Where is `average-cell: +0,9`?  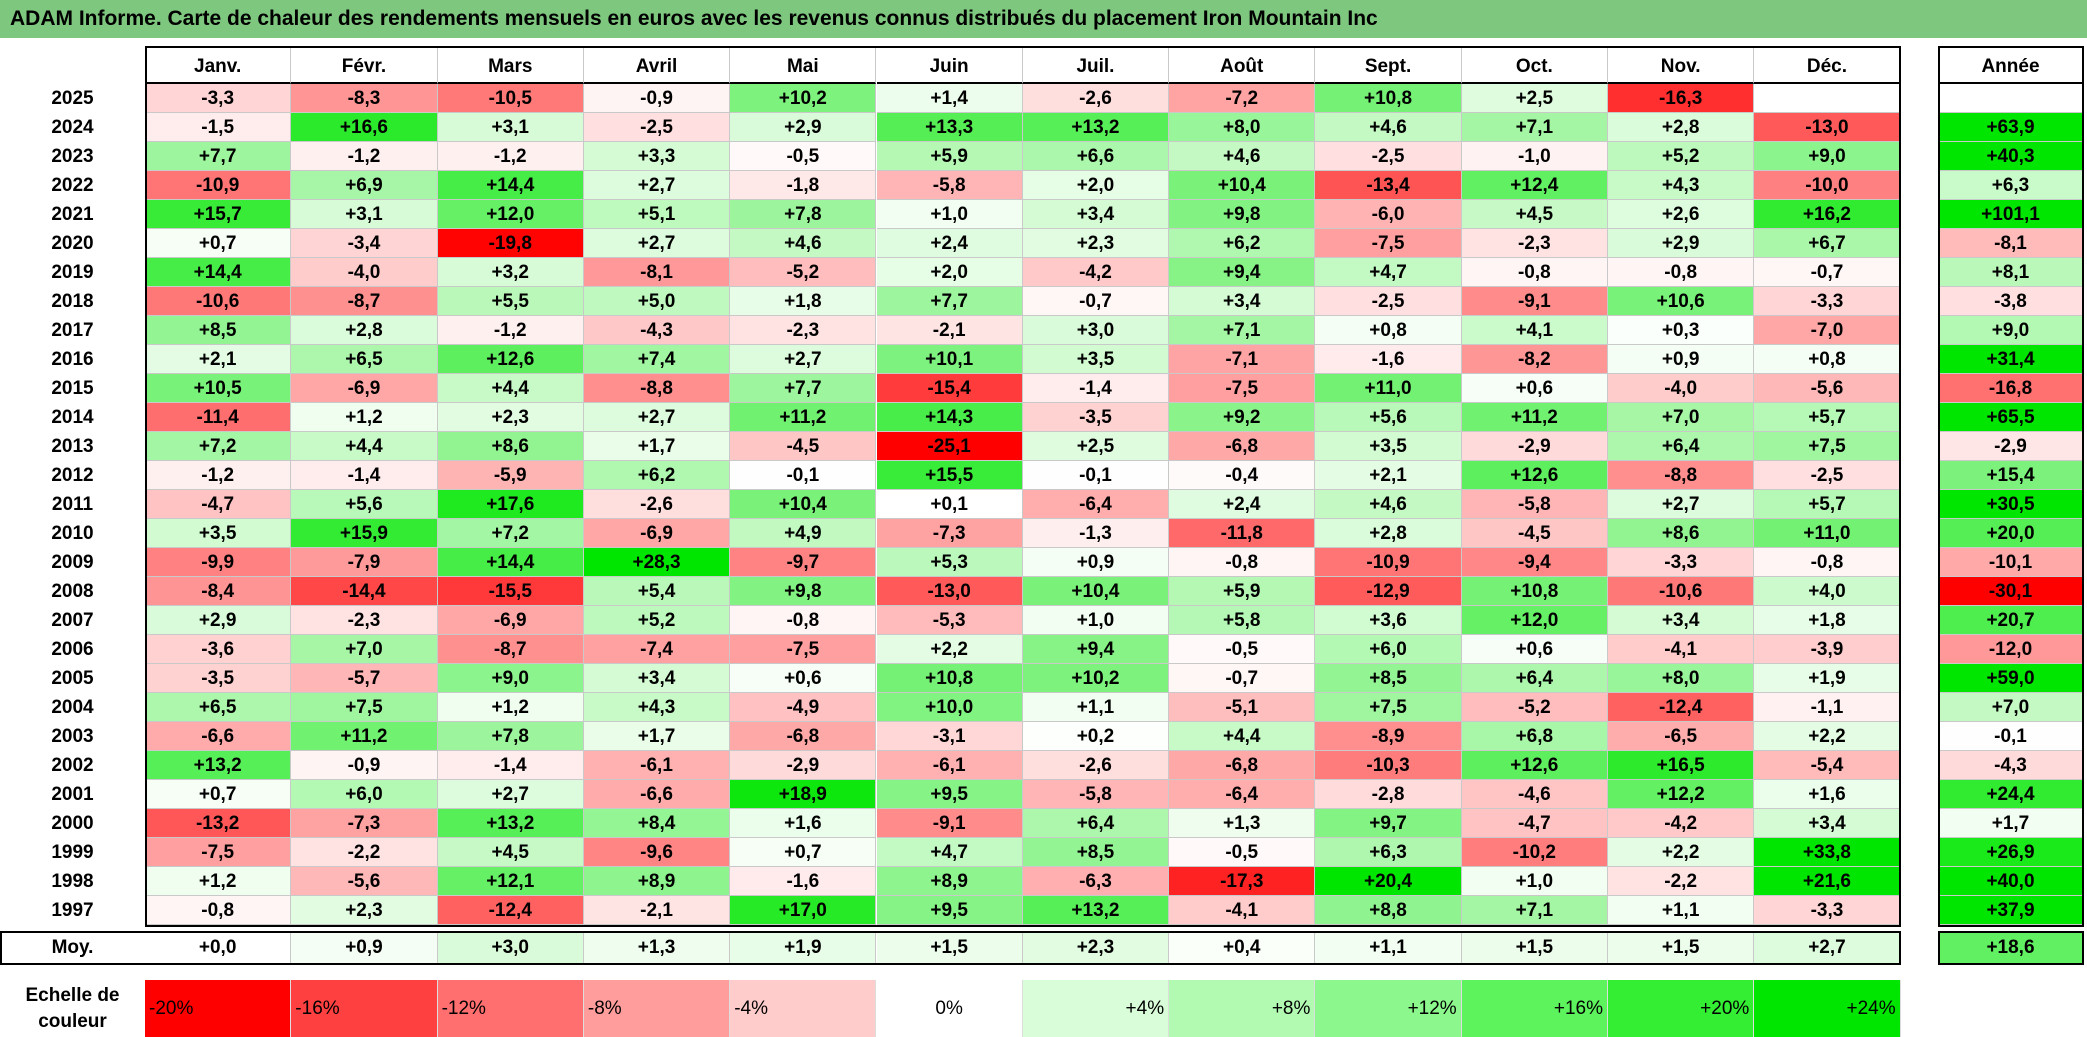
average-cell: +0,9 is located at coordinates (364, 948).